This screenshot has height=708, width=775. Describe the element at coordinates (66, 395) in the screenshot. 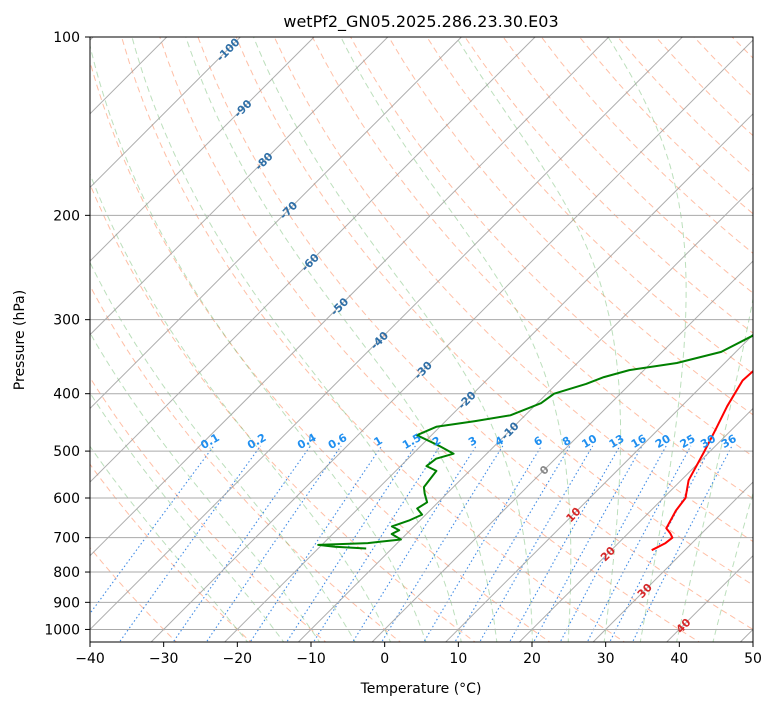

I see `y-tick-label: 400` at that location.